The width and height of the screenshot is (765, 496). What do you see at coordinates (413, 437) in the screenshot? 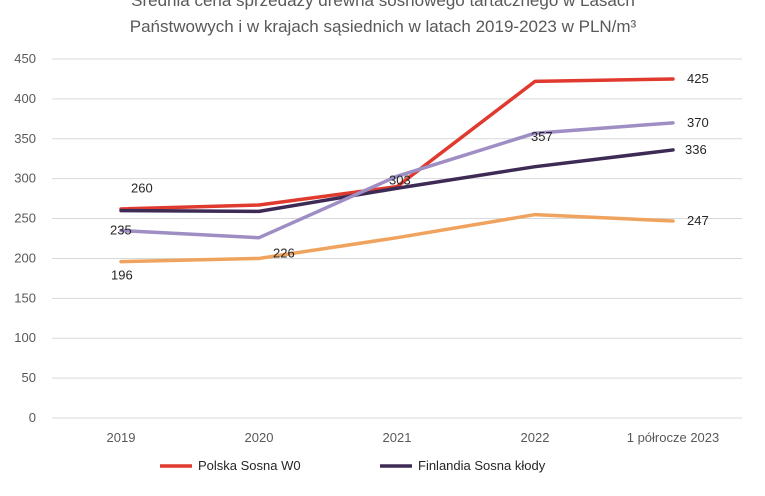
I see `x-axis-ticks: 2019 2020 2021 2022 1 półrocze 2023` at bounding box center [413, 437].